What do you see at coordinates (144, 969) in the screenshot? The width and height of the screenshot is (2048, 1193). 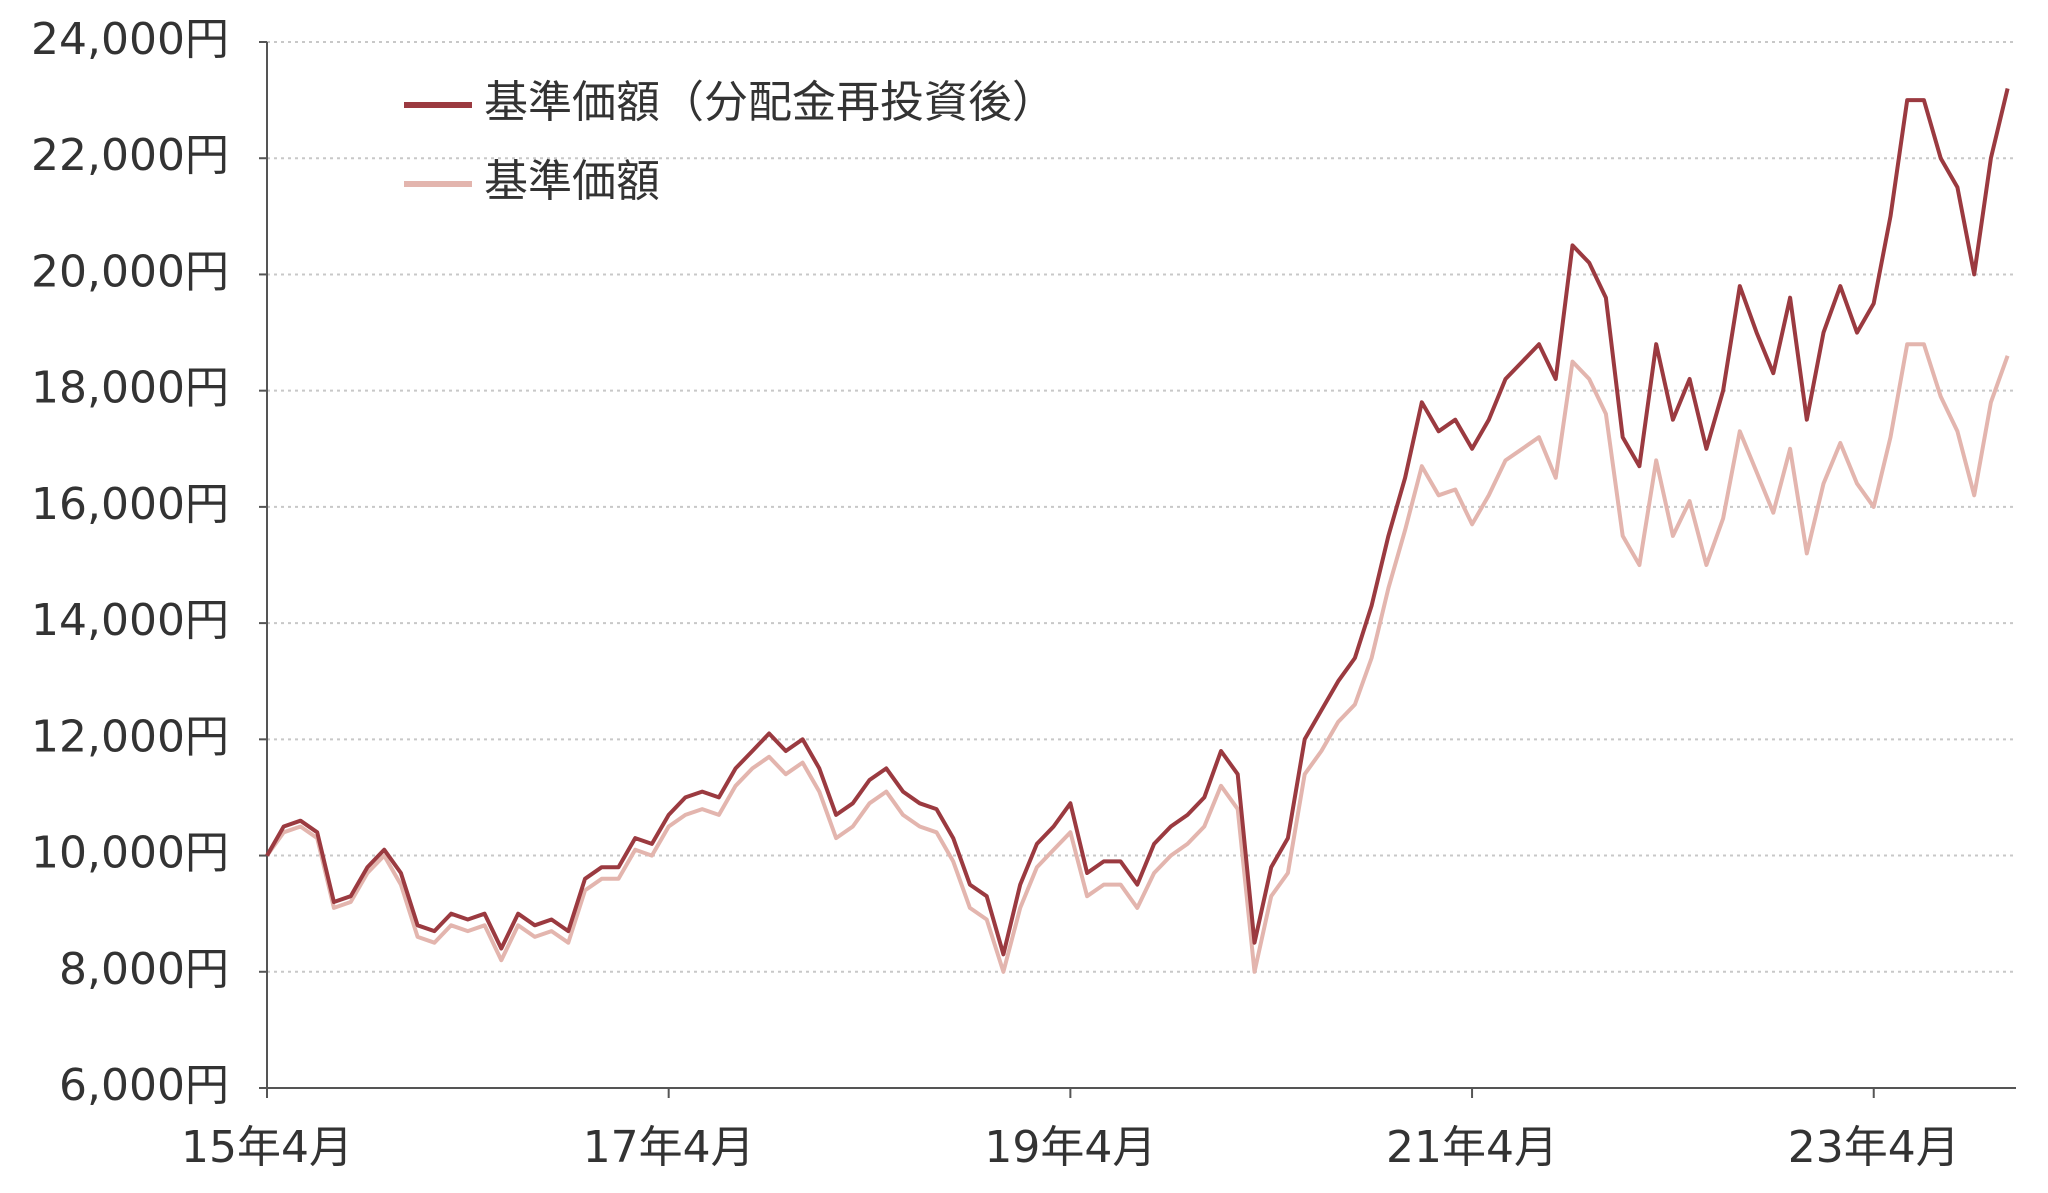 I see `y-tick-label: 8,000円` at bounding box center [144, 969].